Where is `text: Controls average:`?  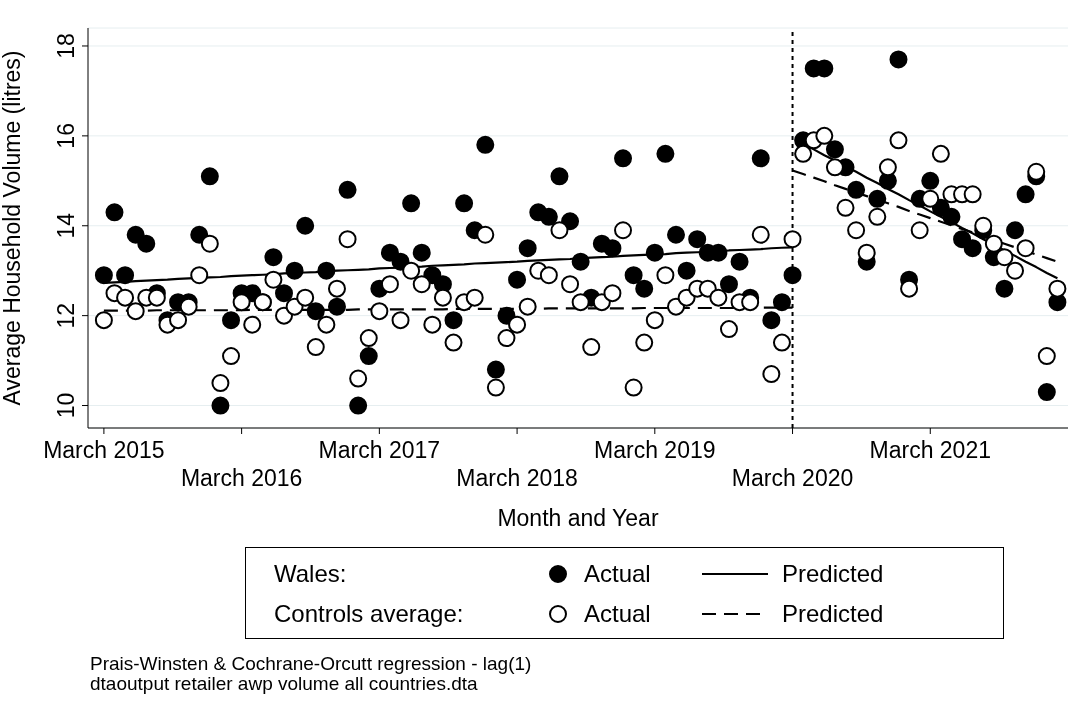
text: Controls average: is located at coordinates (369, 614).